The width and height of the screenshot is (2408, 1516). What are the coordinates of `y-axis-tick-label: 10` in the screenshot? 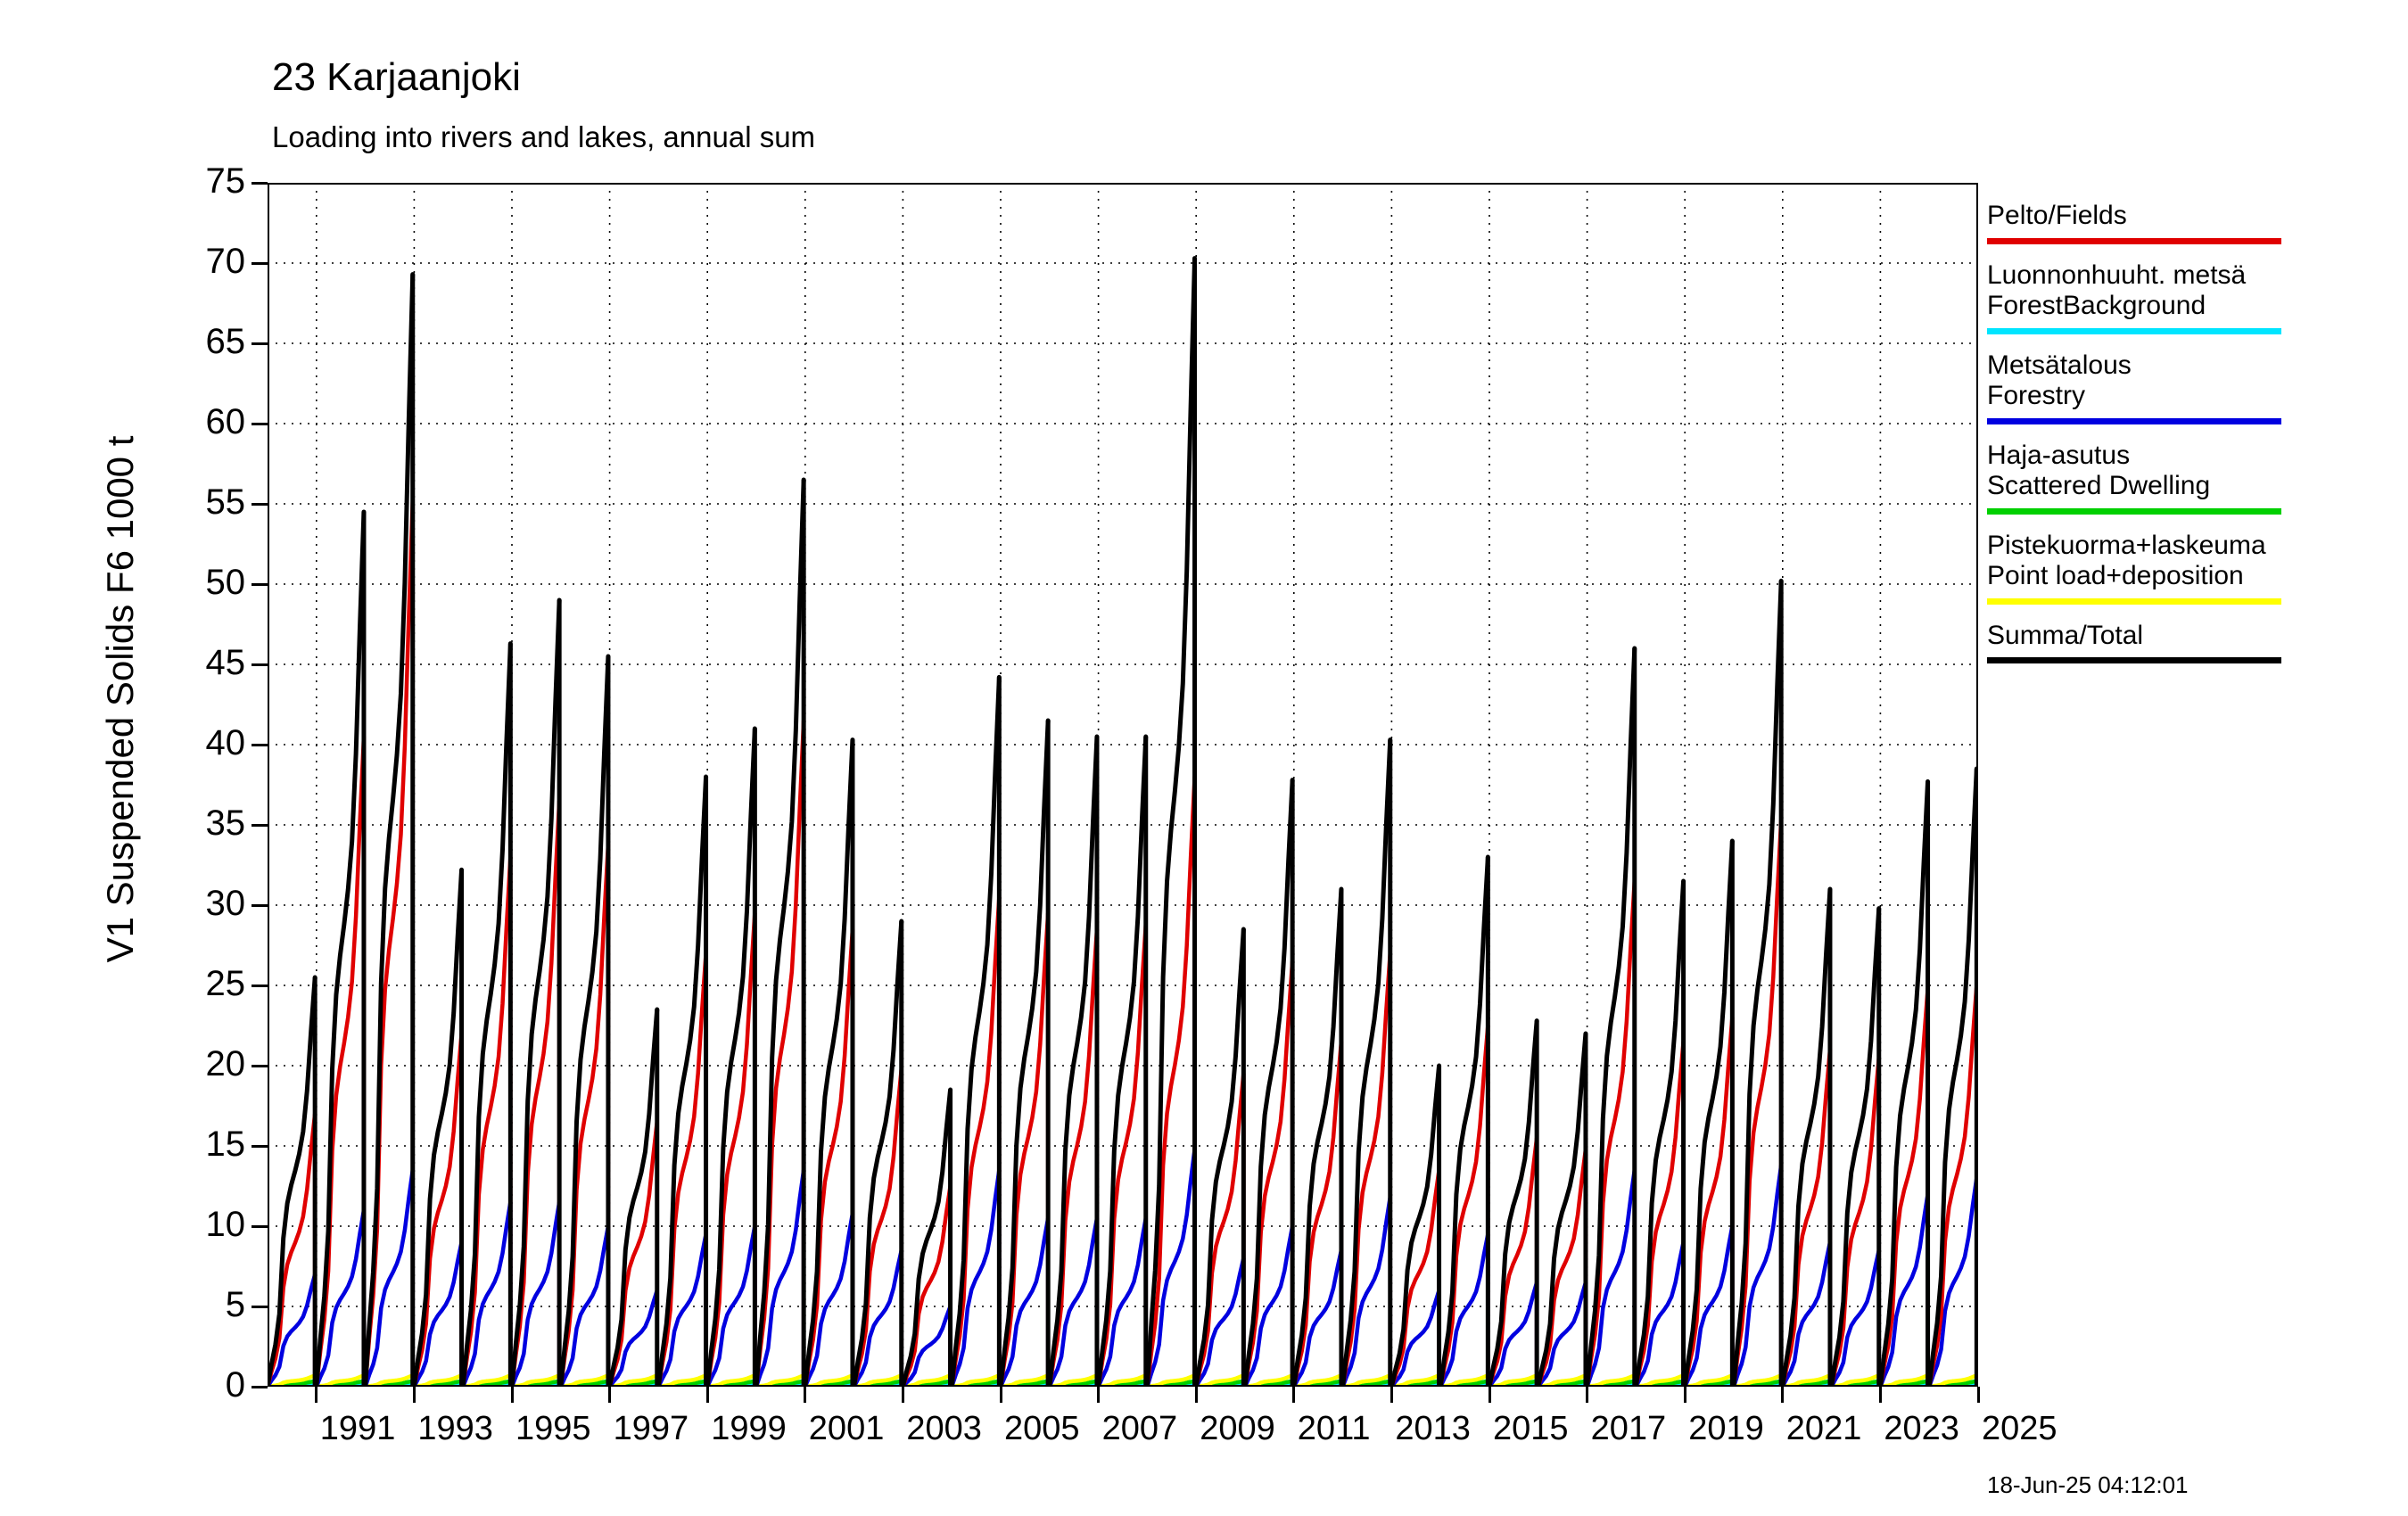 It's located at (225, 1224).